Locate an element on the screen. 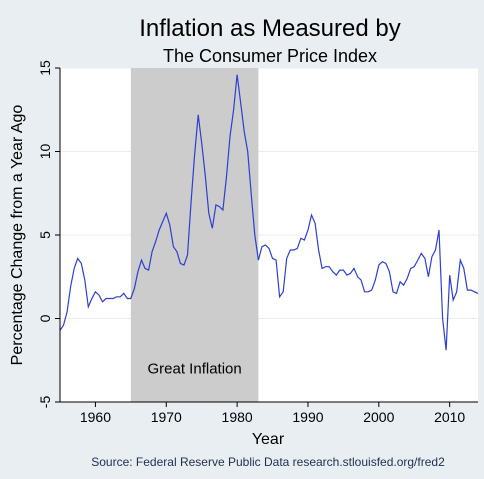 This screenshot has height=479, width=484. chart-title: Inflation as Measured by is located at coordinates (269, 28).